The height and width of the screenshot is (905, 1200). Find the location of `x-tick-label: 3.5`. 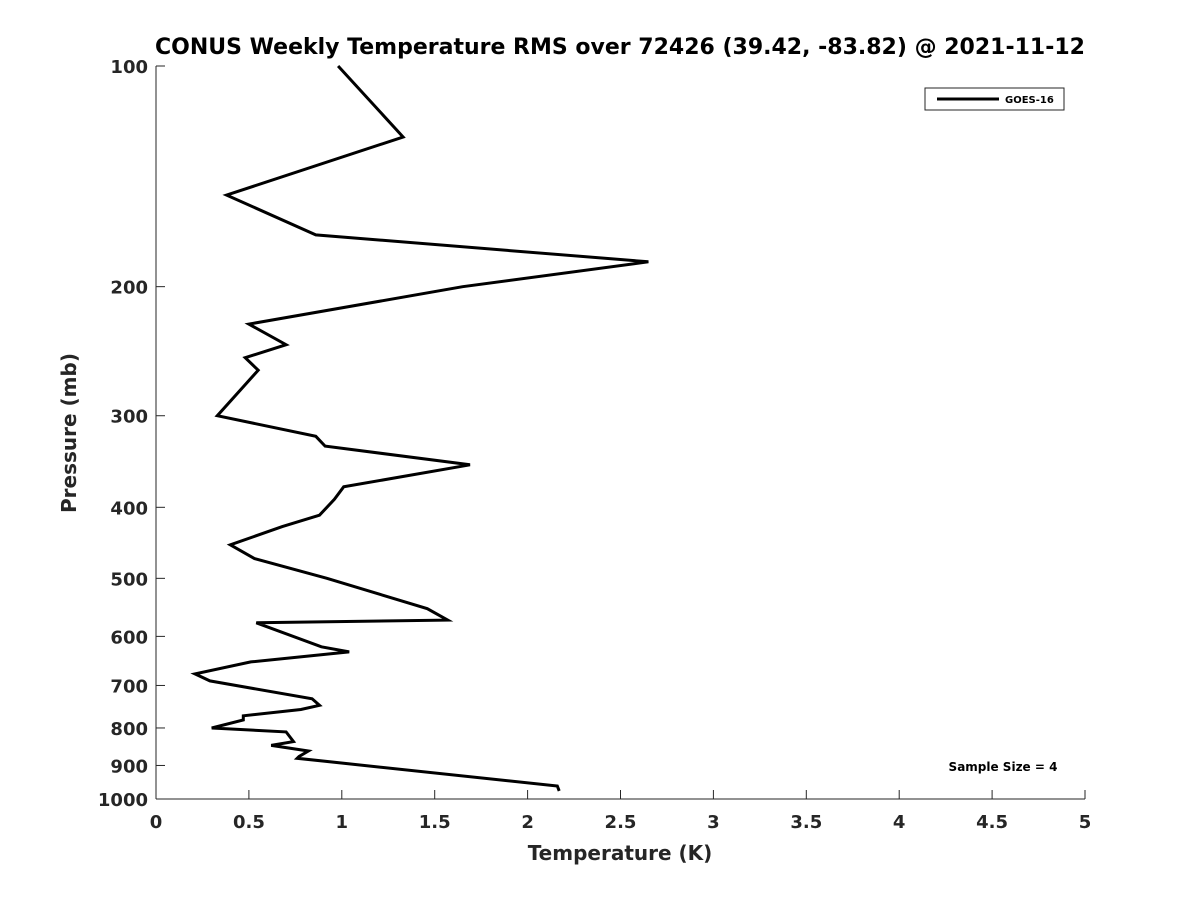

x-tick-label: 3.5 is located at coordinates (806, 822).